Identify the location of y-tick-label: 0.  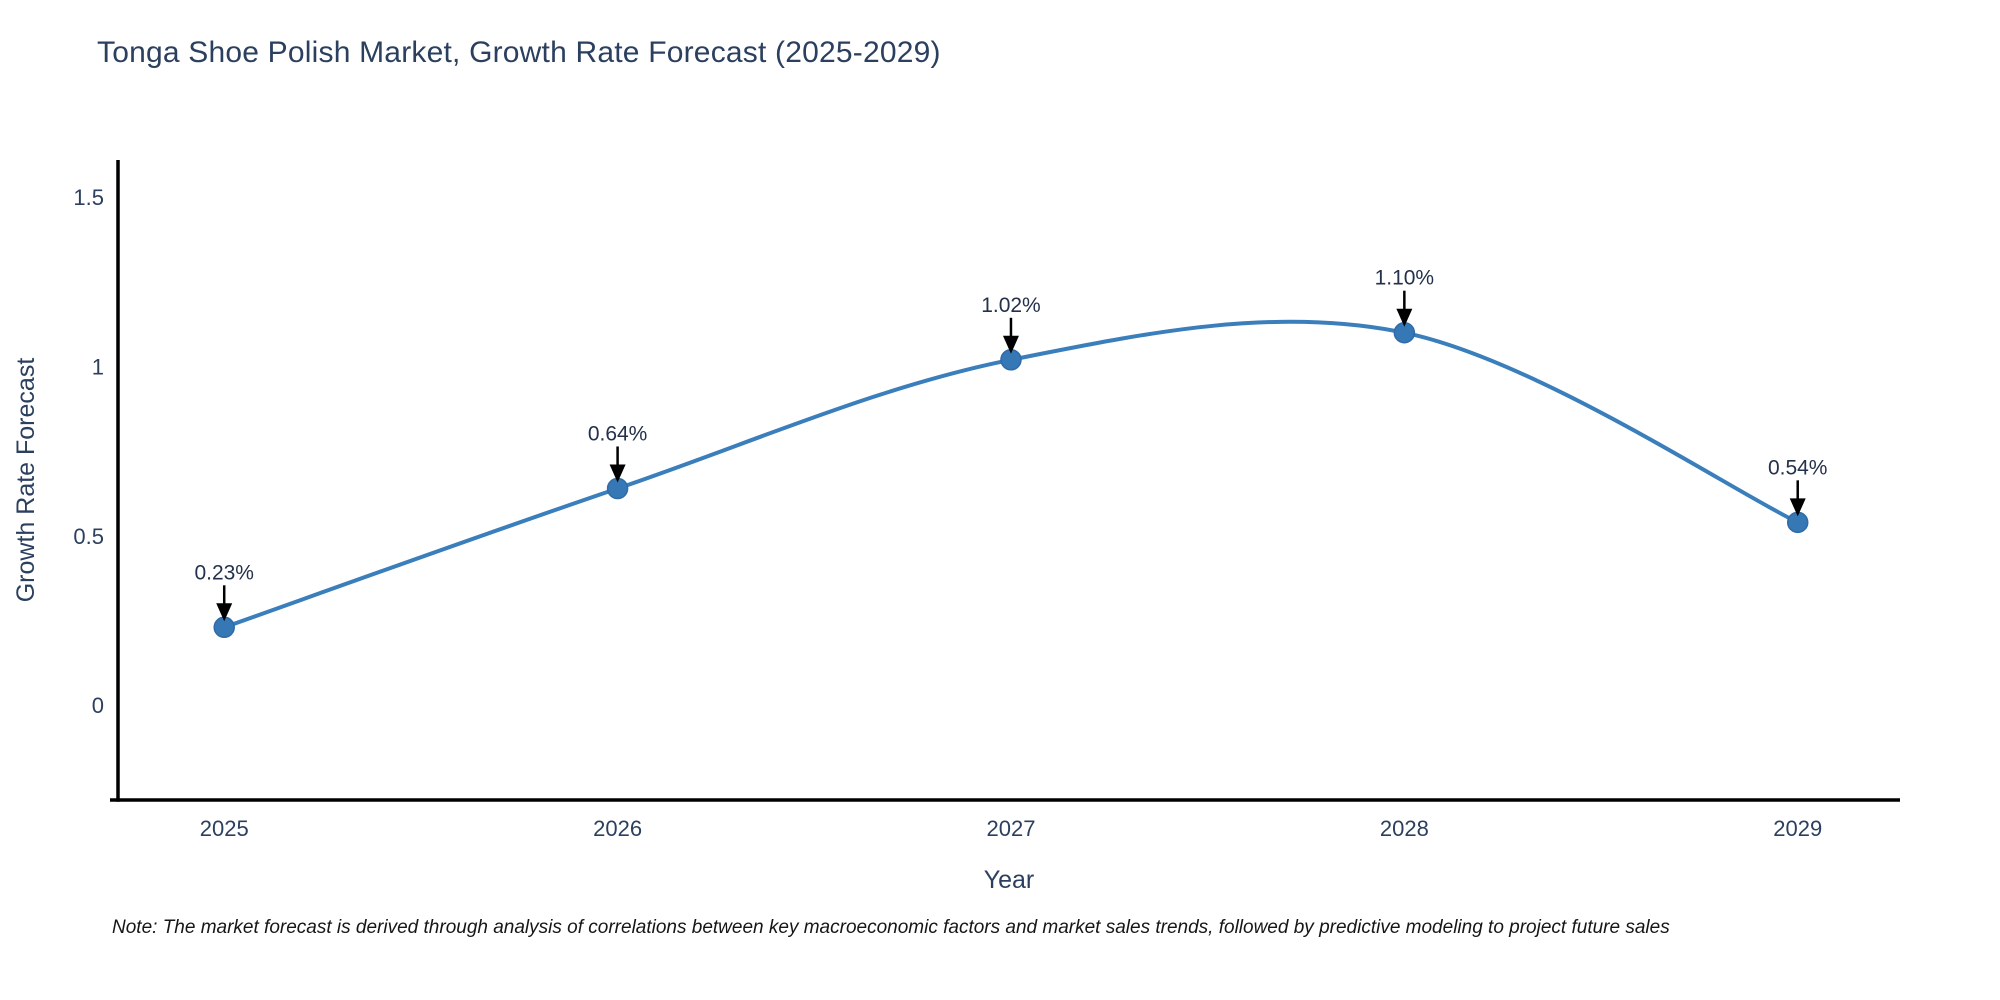
(98, 705).